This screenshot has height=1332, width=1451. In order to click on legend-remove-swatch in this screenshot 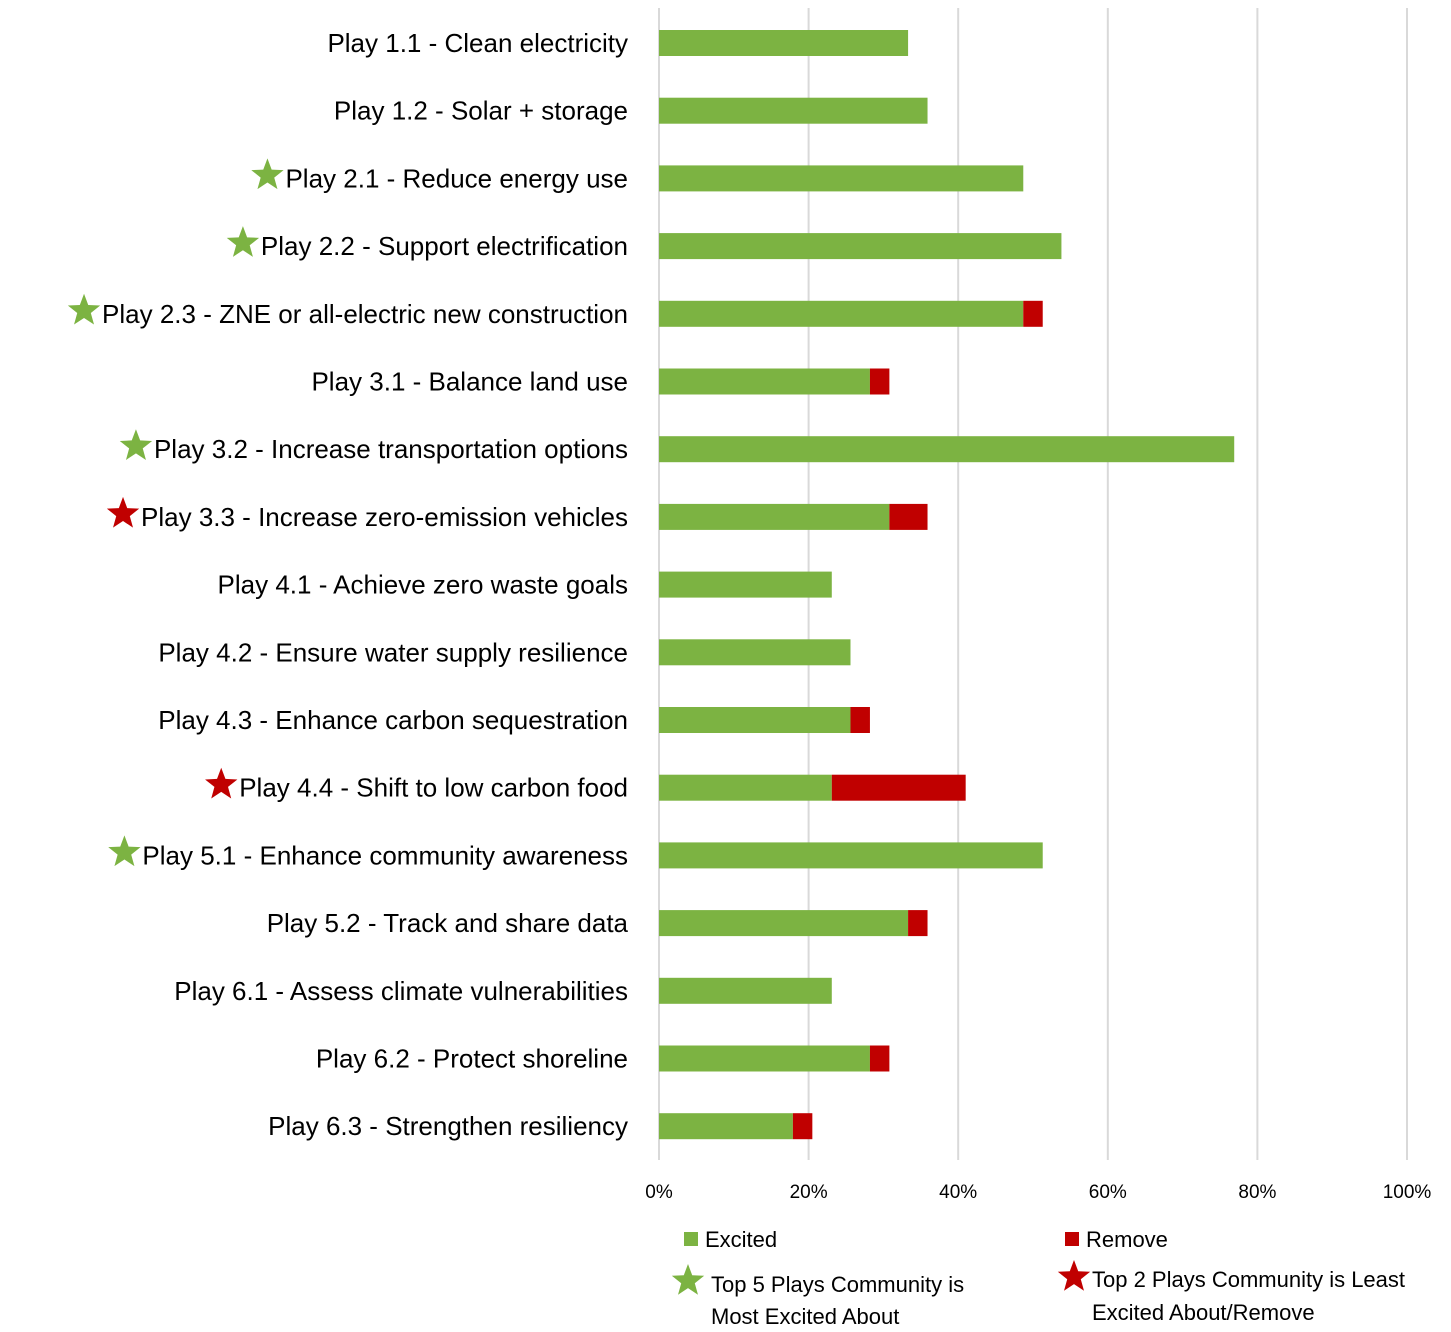, I will do `click(1072, 1239)`.